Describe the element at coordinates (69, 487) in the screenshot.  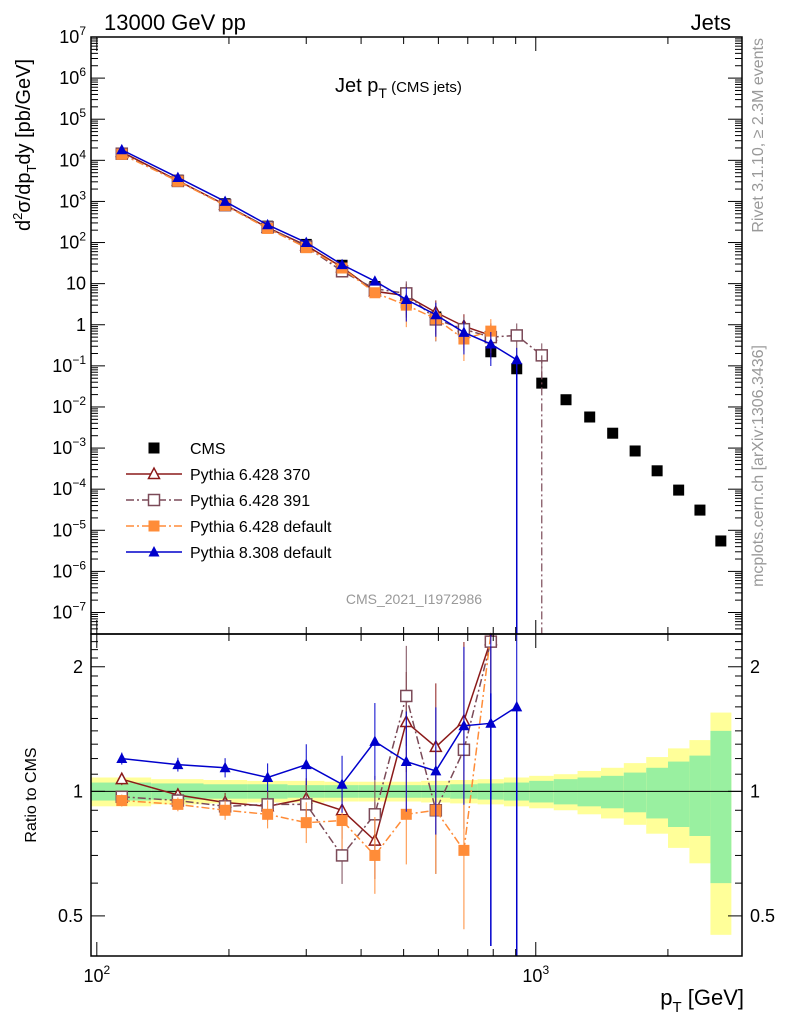
I see `y-tick-label: 10⁻⁴` at that location.